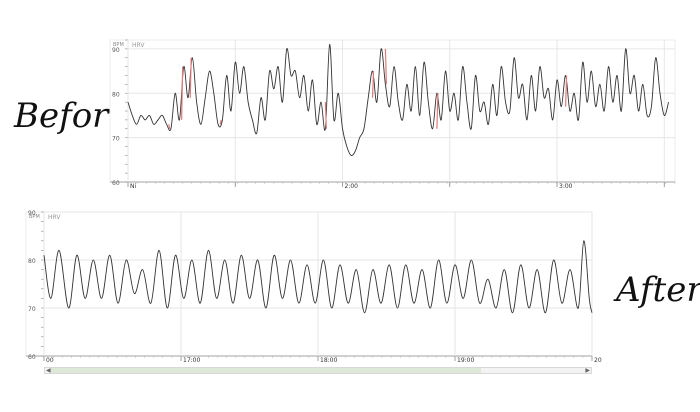 This screenshot has width=700, height=412. What do you see at coordinates (71, 116) in the screenshot?
I see `before-label: Before` at bounding box center [71, 116].